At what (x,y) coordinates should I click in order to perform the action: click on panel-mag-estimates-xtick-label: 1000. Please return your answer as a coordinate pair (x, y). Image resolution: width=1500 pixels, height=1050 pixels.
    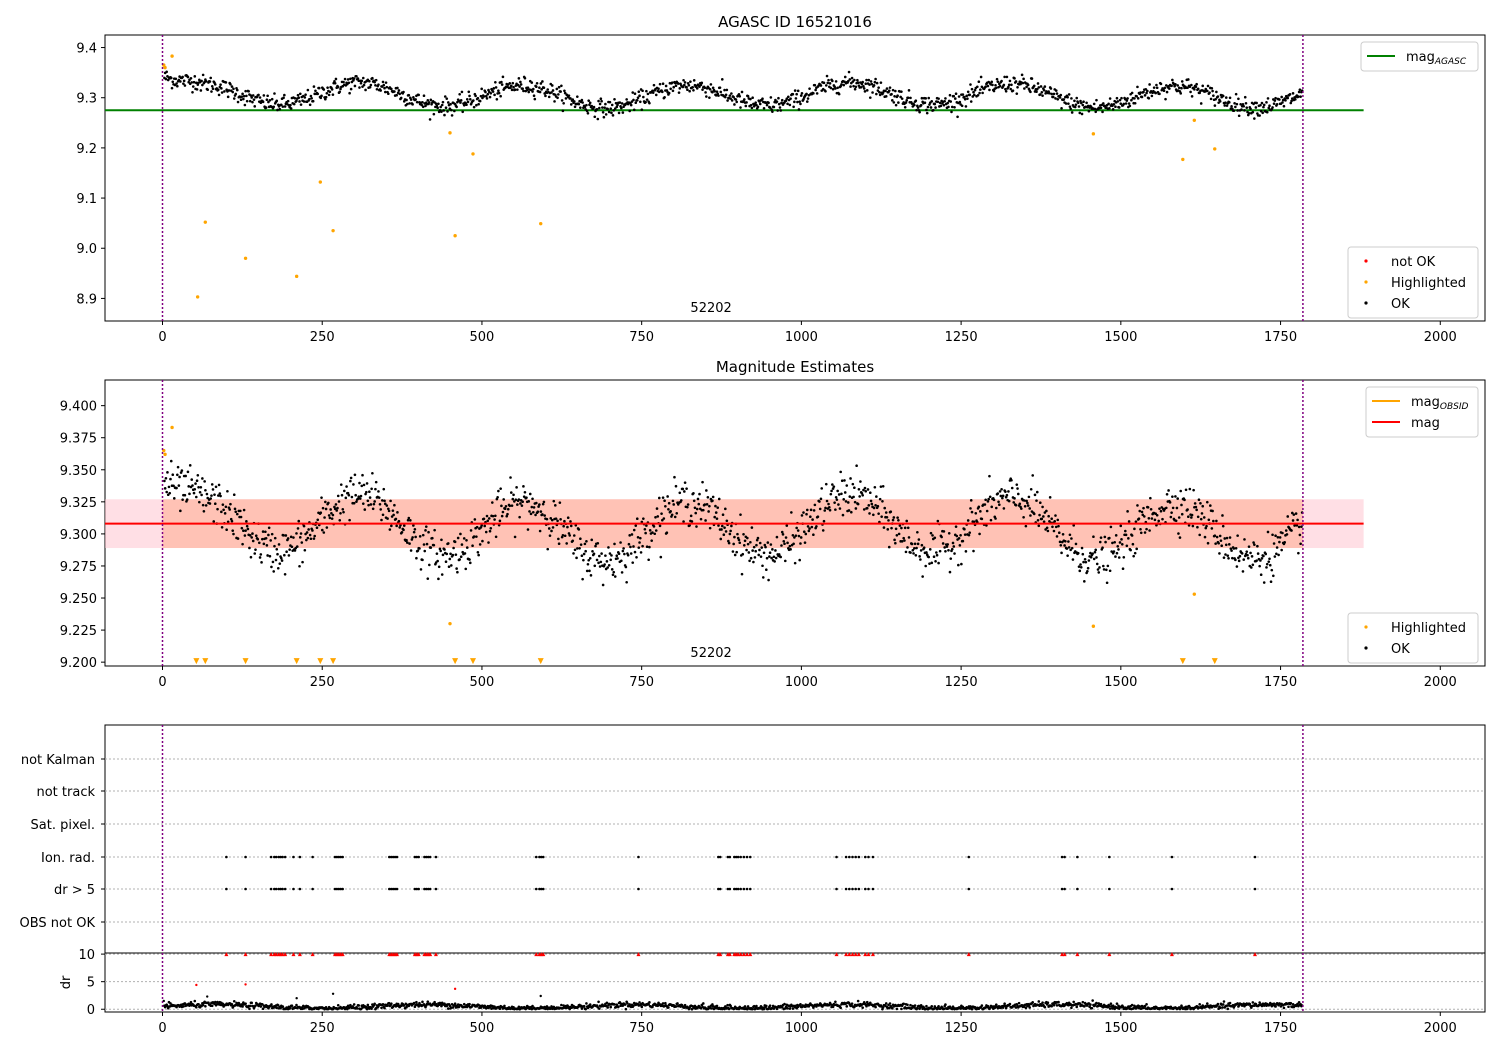
    Looking at the image, I should click on (801, 682).